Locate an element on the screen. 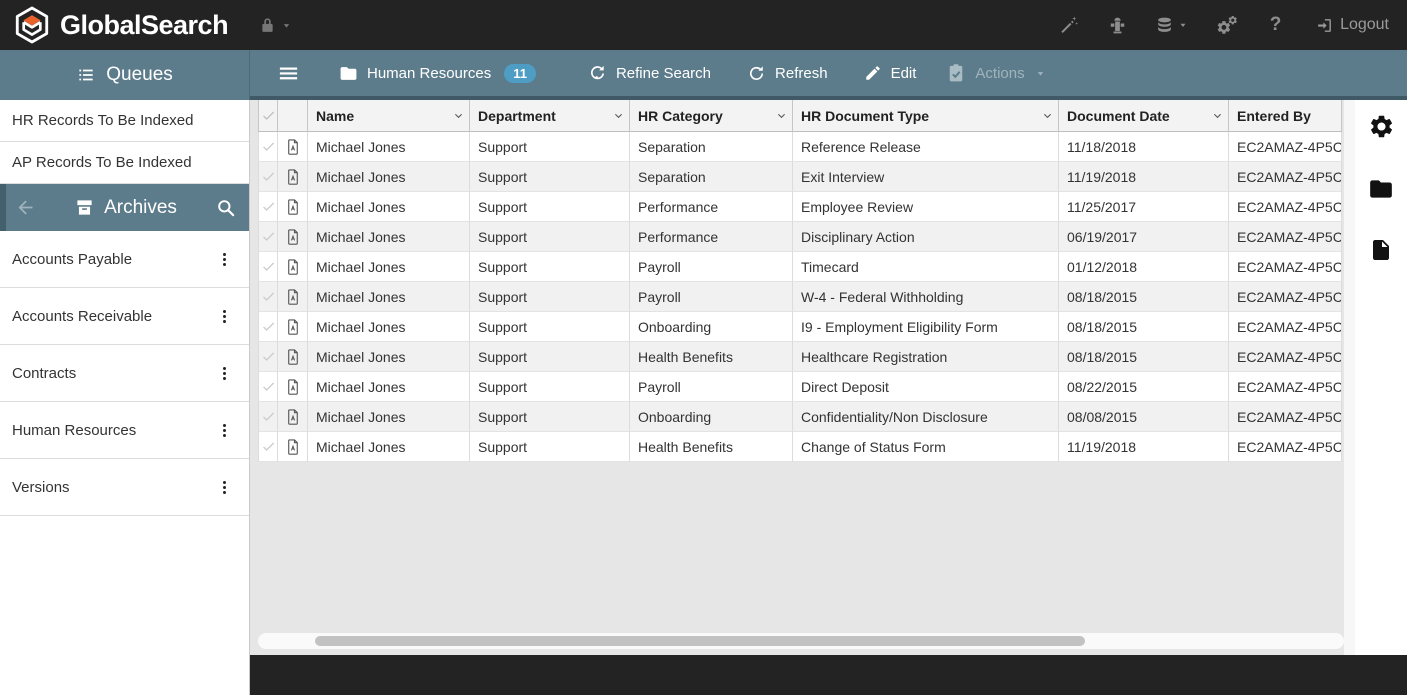 The image size is (1407, 695). queues-panel-header: Queues is located at coordinates (125, 75).